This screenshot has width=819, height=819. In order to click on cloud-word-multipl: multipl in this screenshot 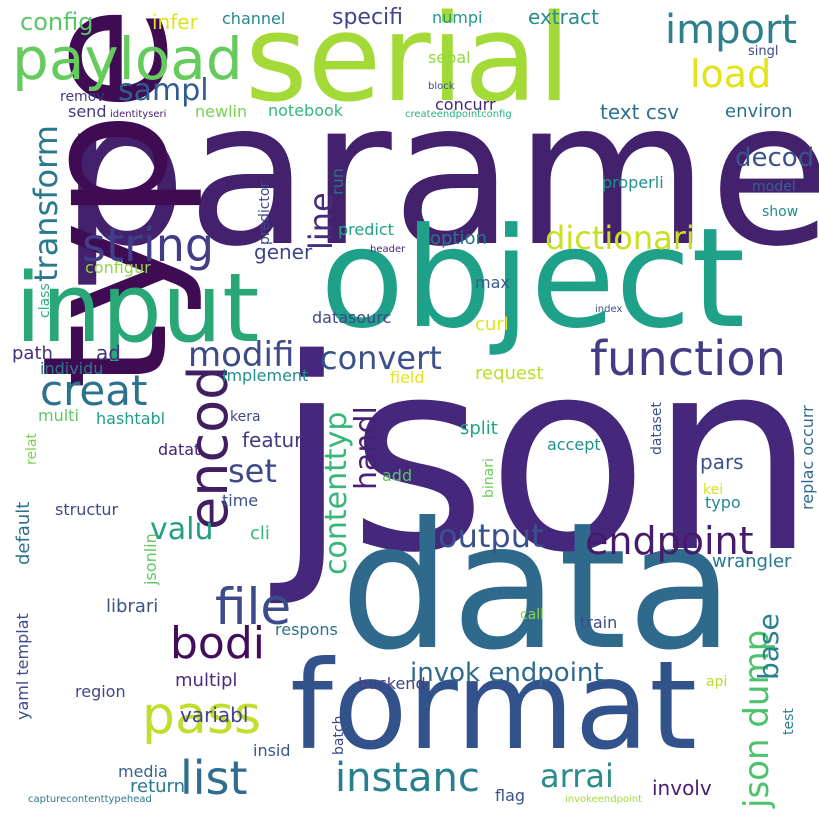, I will do `click(206, 680)`.